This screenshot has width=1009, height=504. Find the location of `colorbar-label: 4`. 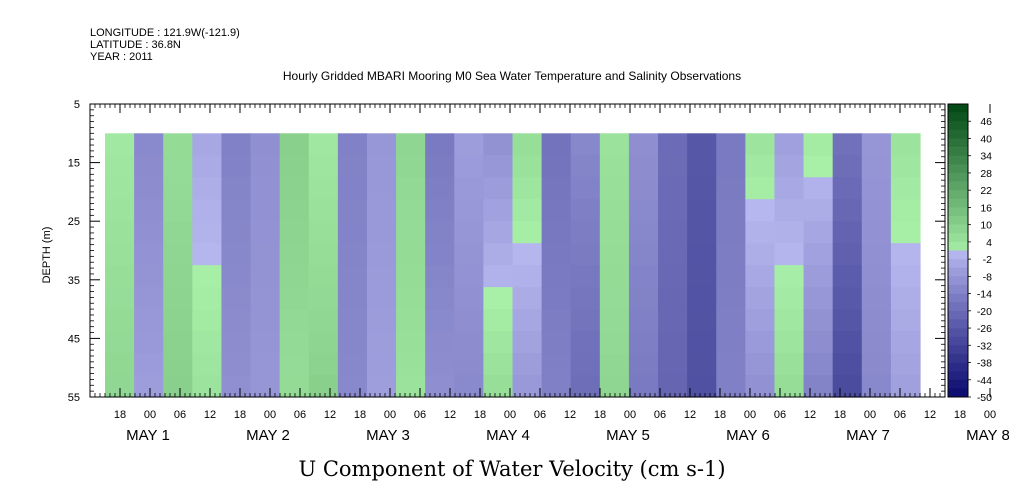

colorbar-label: 4 is located at coordinates (989, 243).